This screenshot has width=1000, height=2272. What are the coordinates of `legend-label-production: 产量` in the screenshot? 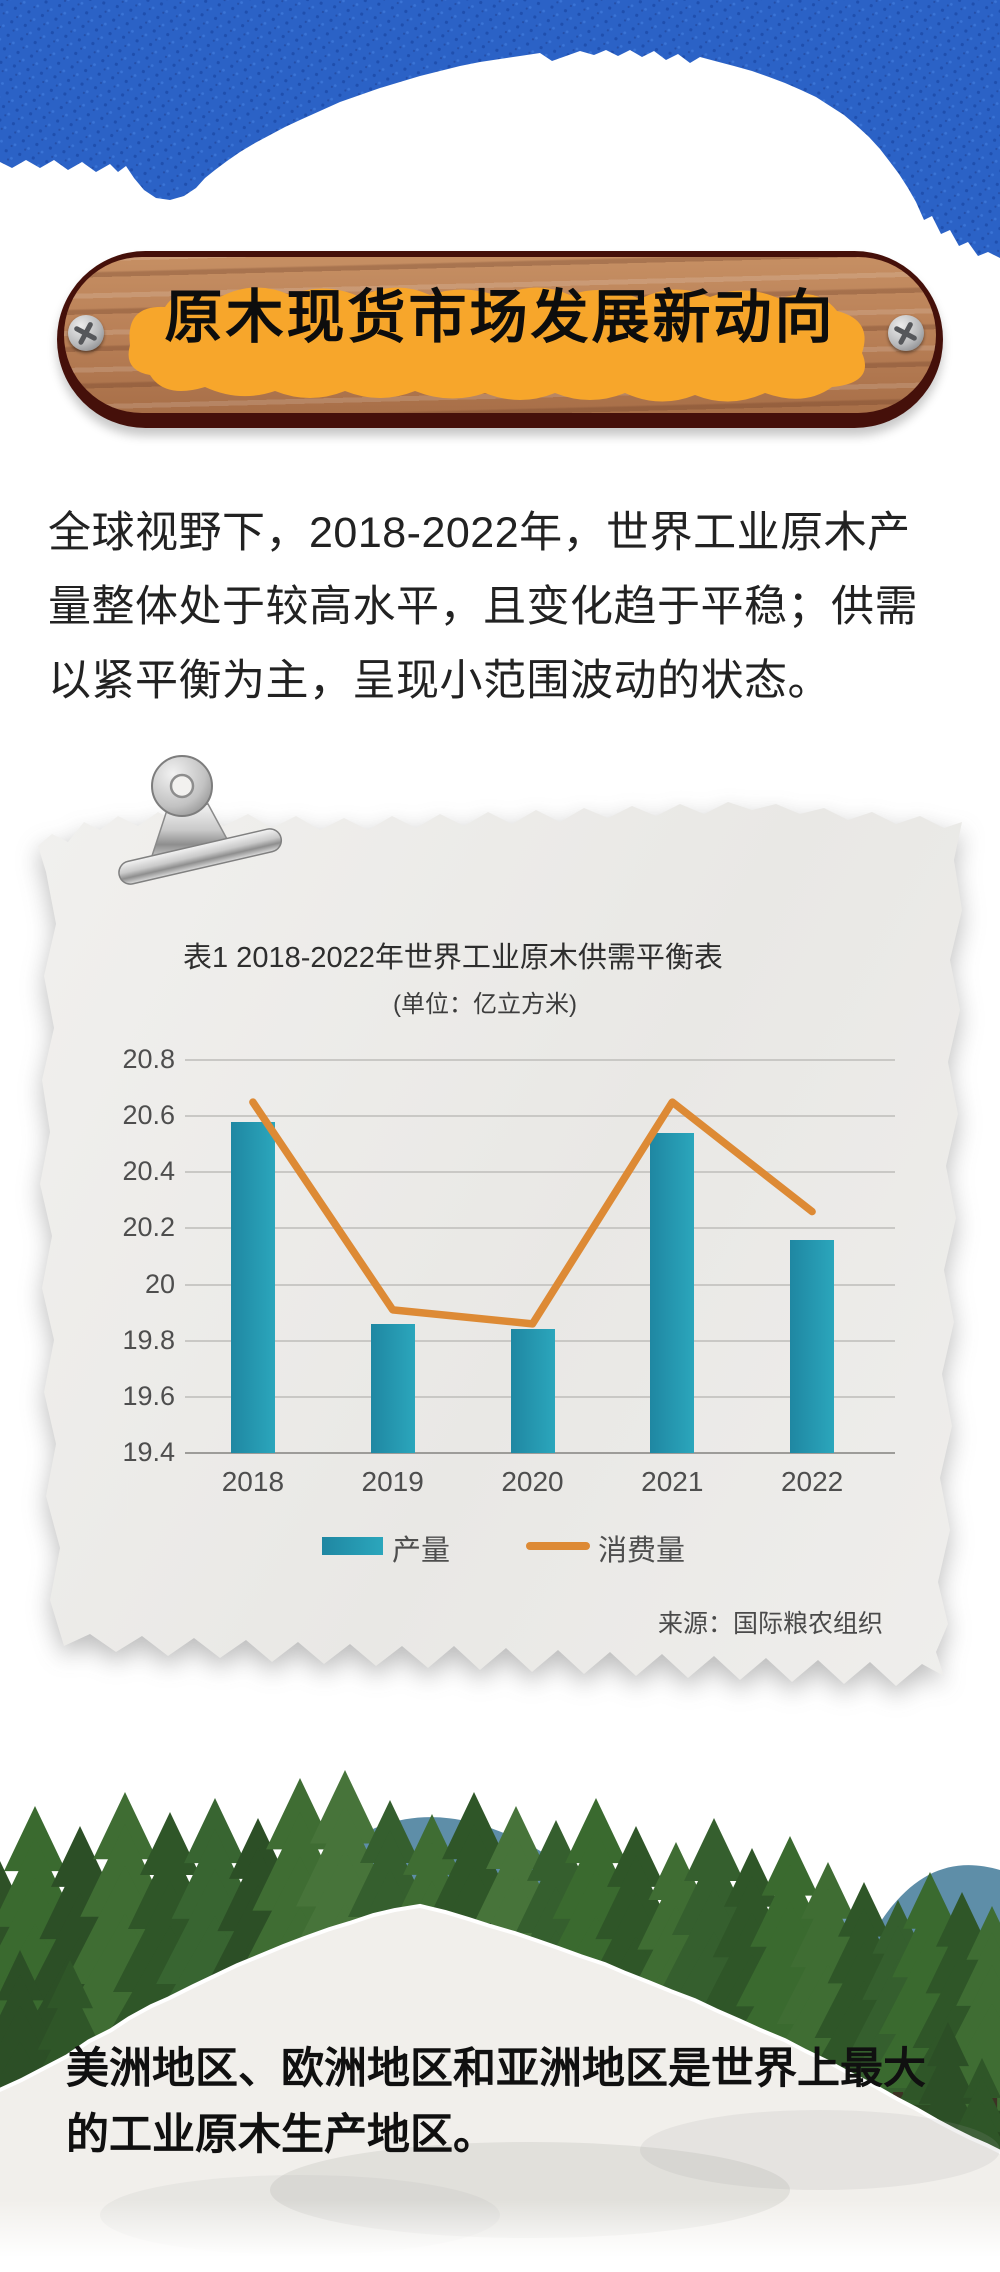 It's located at (421, 1551).